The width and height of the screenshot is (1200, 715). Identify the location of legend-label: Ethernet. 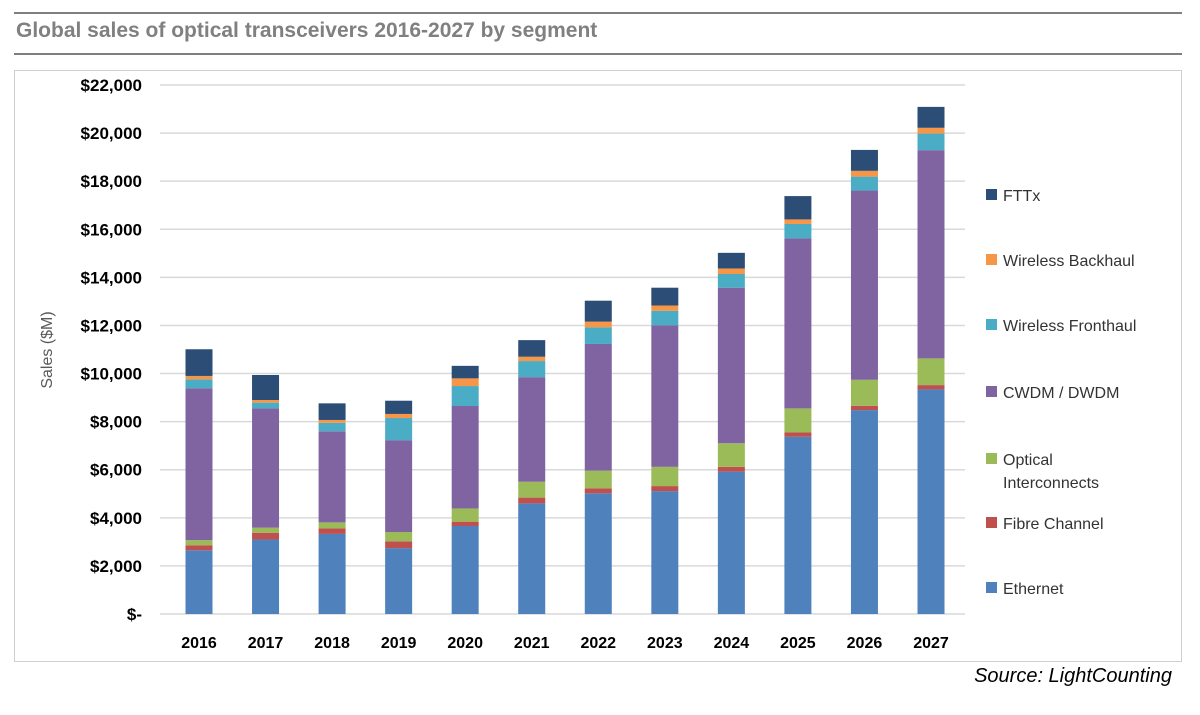
(1033, 589).